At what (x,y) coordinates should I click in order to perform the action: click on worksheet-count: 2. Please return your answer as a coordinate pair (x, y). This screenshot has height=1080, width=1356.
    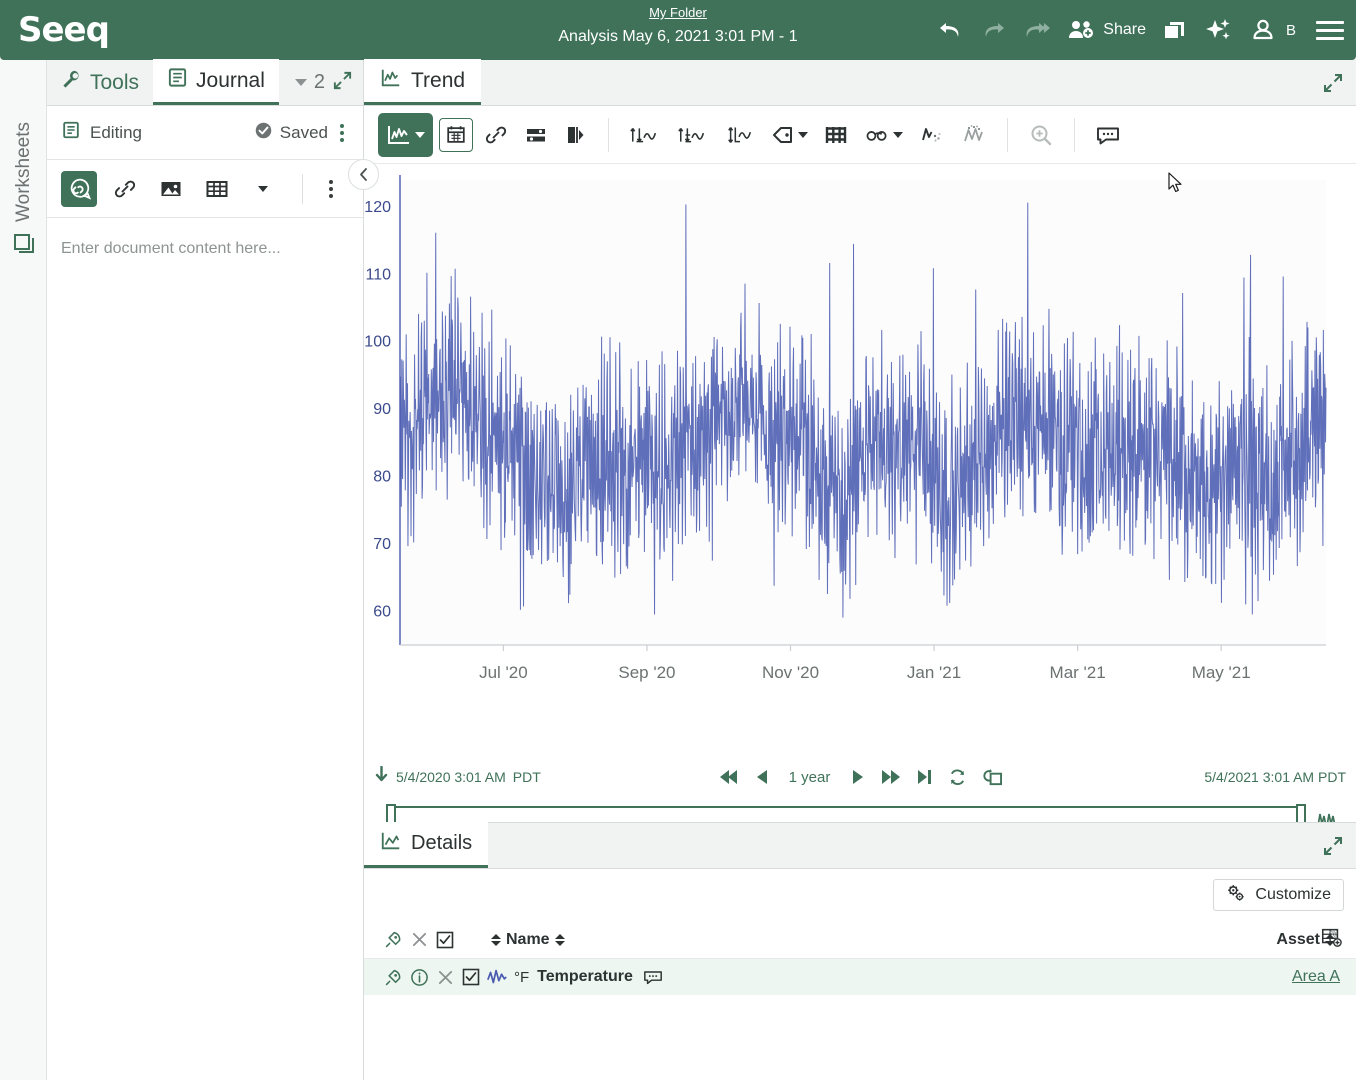
    Looking at the image, I should click on (319, 82).